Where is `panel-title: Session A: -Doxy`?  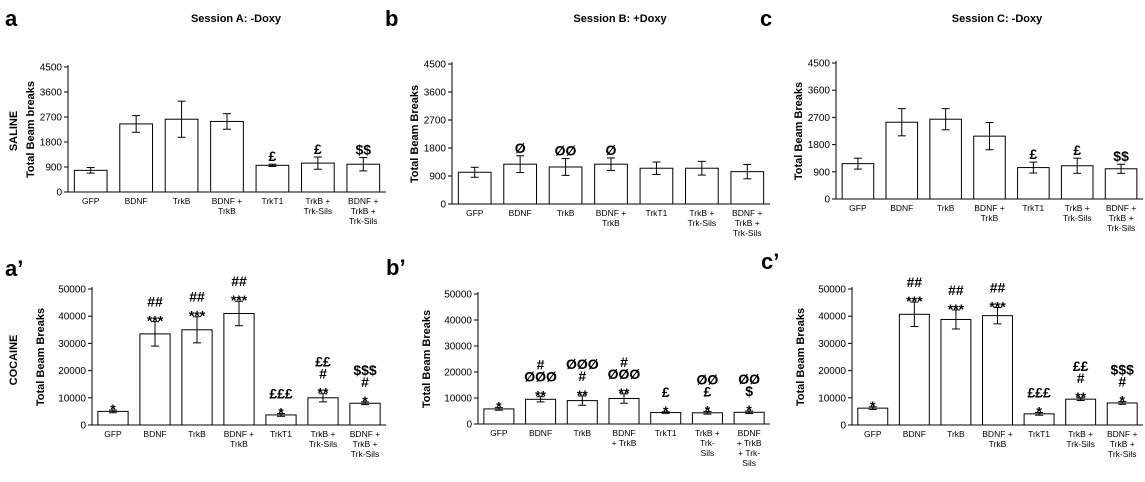 panel-title: Session A: -Doxy is located at coordinates (236, 19).